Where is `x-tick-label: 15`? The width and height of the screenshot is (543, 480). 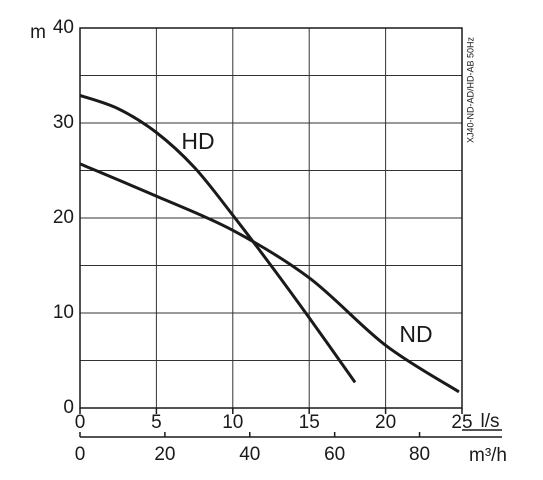 x-tick-label: 15 is located at coordinates (309, 422).